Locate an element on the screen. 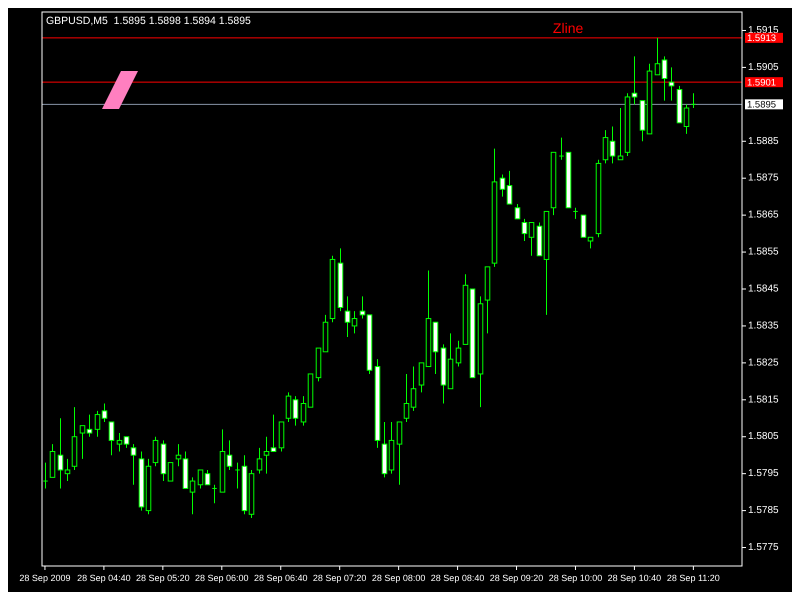 The height and width of the screenshot is (600, 800). y-tick-label: 1.5795 is located at coordinates (764, 474).